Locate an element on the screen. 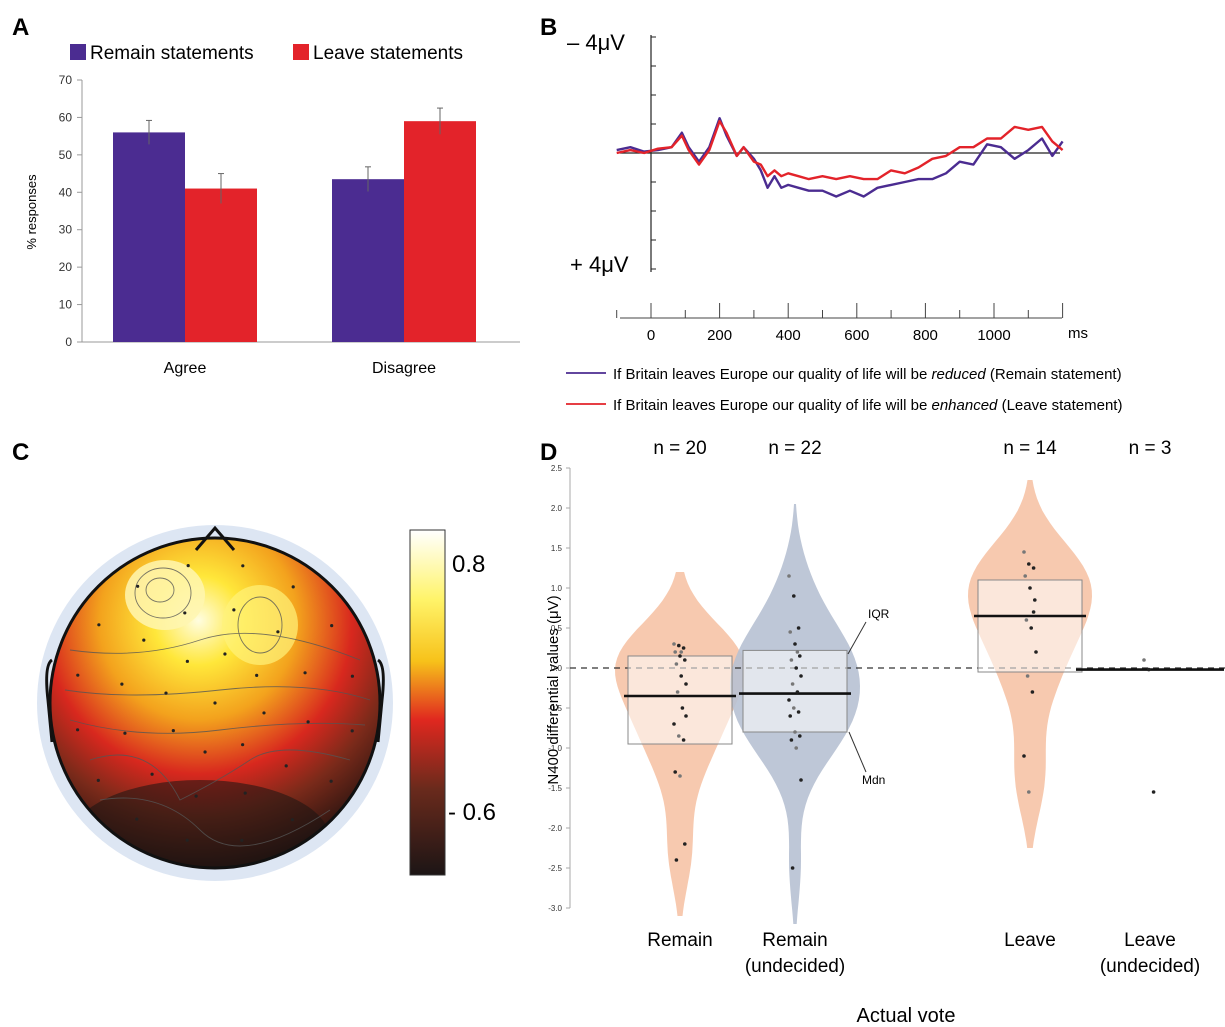  colorbar-tick-high: 0.8 is located at coordinates (468, 564).